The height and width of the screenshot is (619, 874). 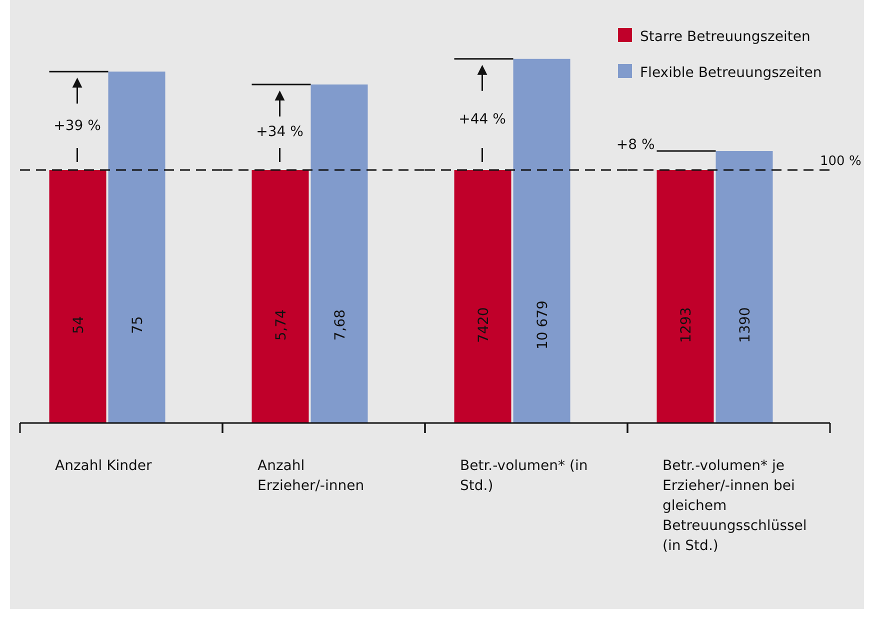 What do you see at coordinates (340, 325) in the screenshot?
I see `data-label: 7,68` at bounding box center [340, 325].